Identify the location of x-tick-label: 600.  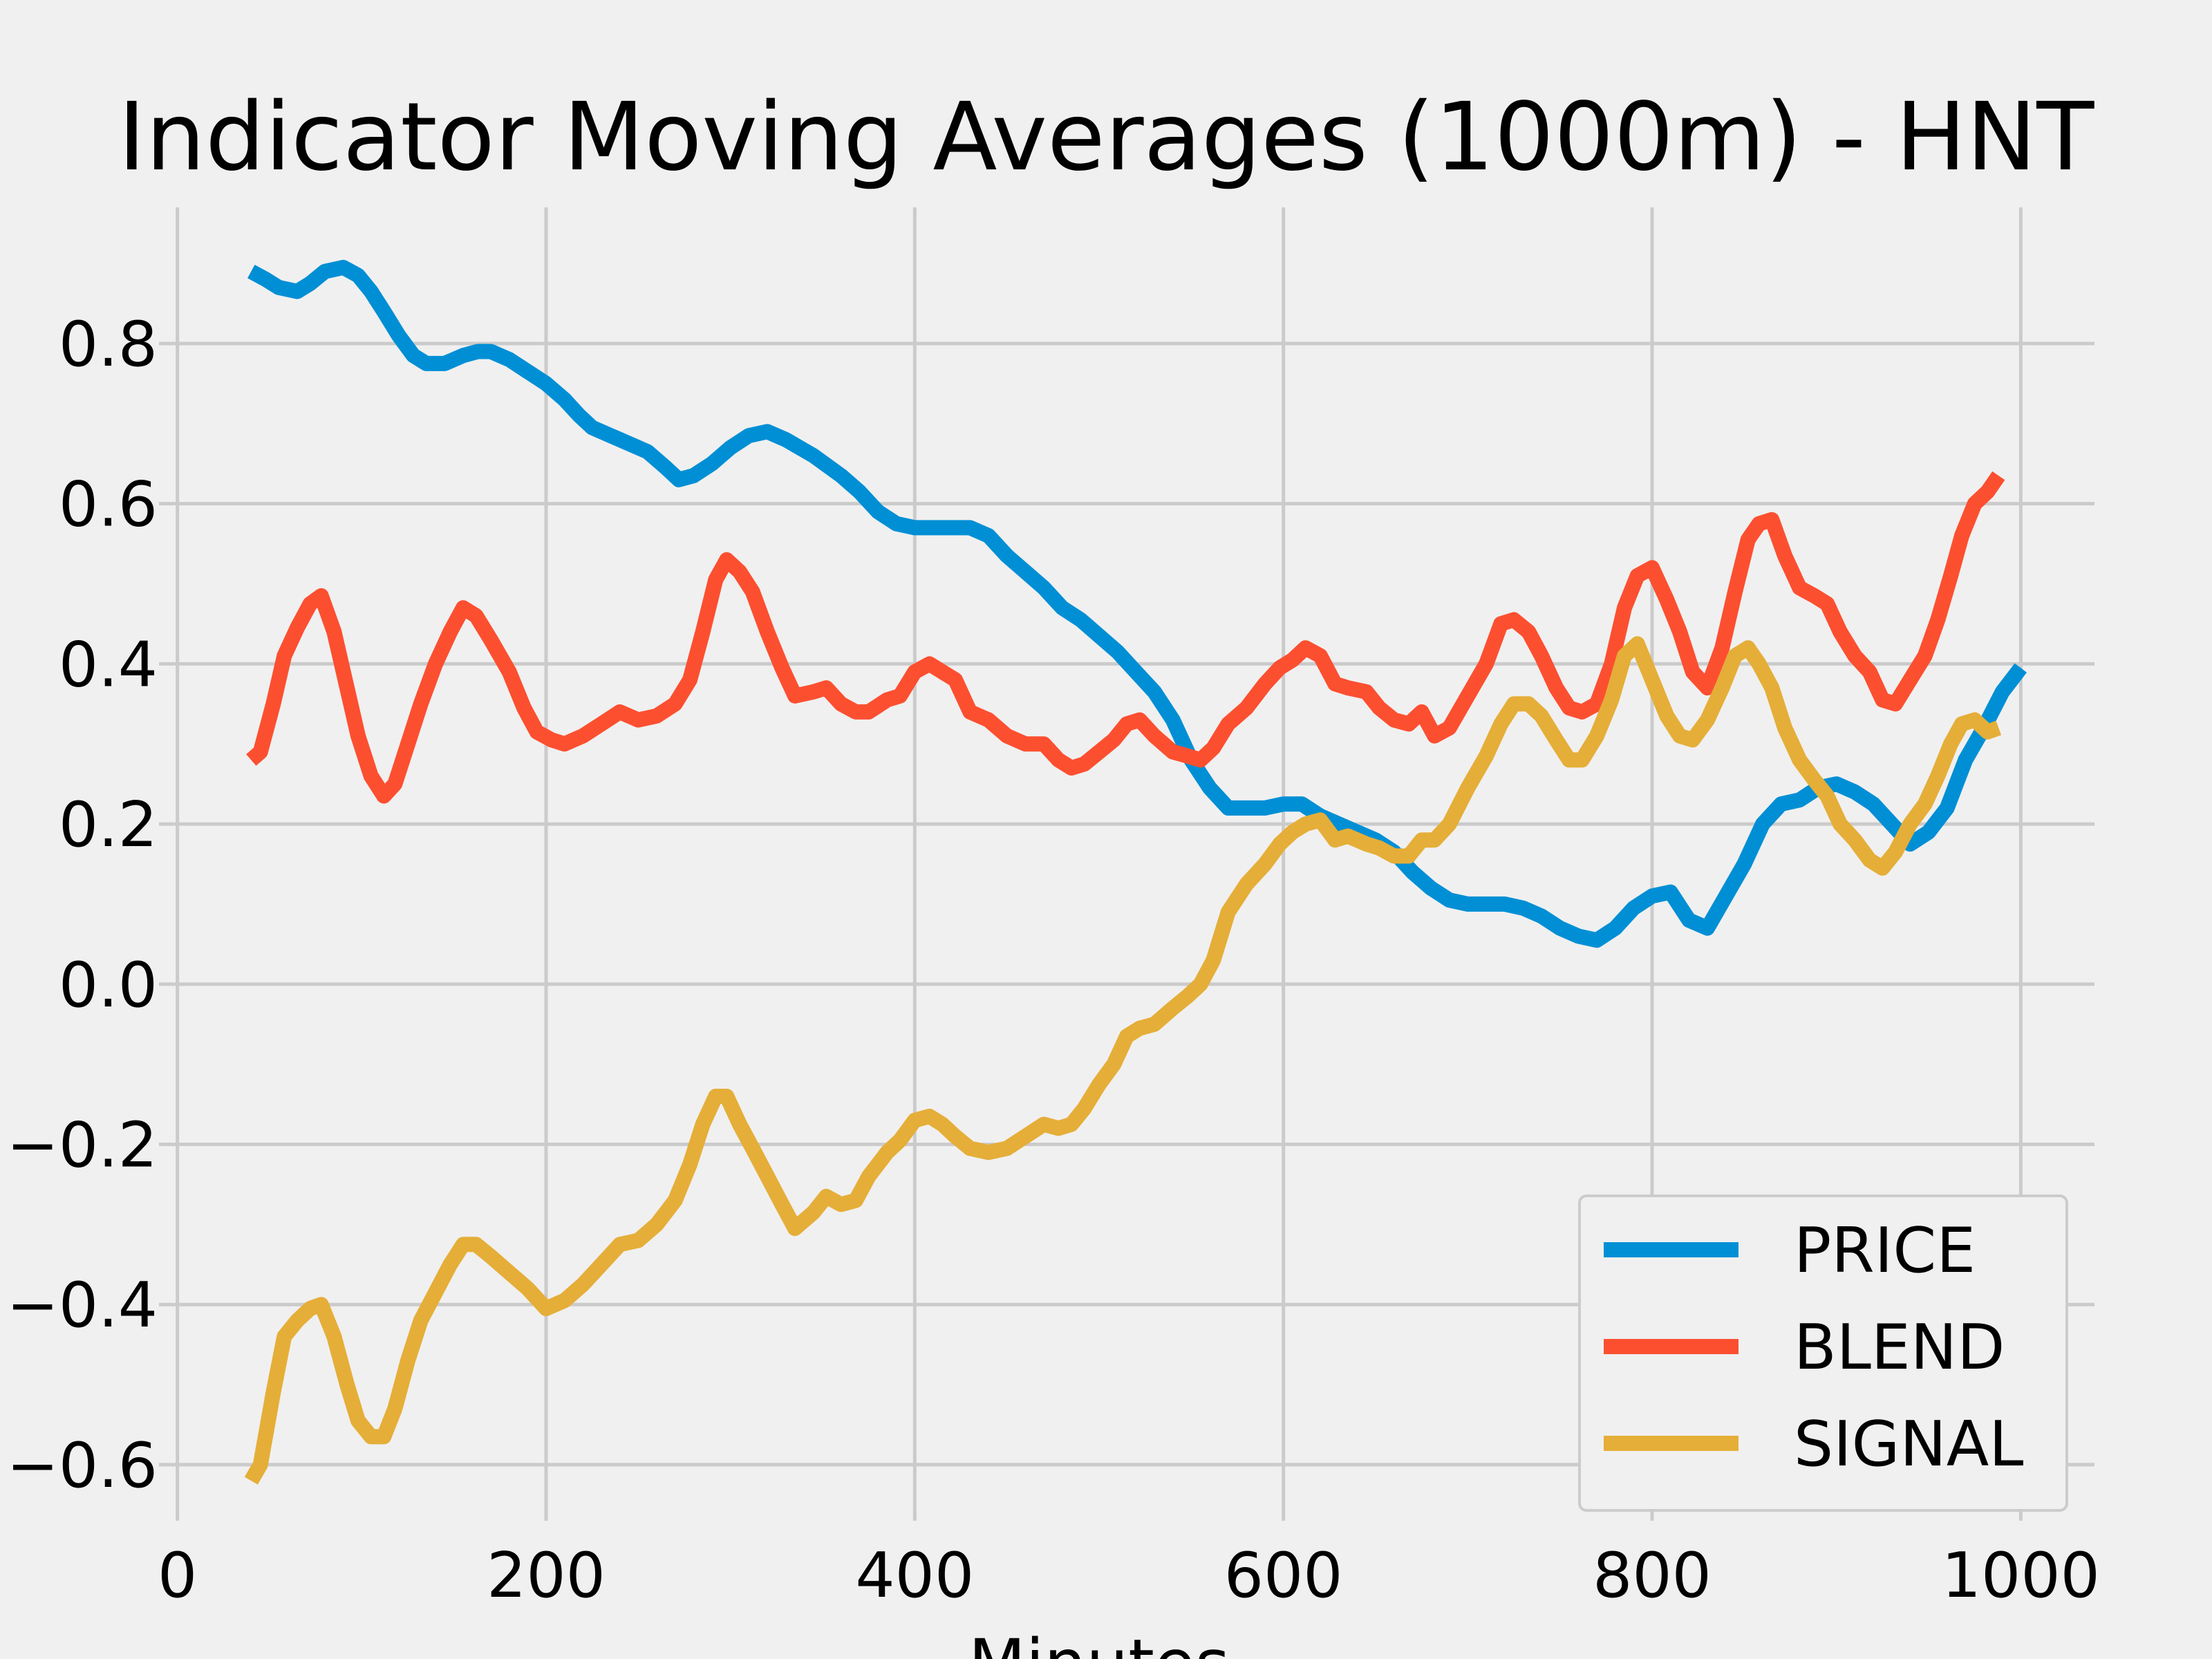
(1283, 1576).